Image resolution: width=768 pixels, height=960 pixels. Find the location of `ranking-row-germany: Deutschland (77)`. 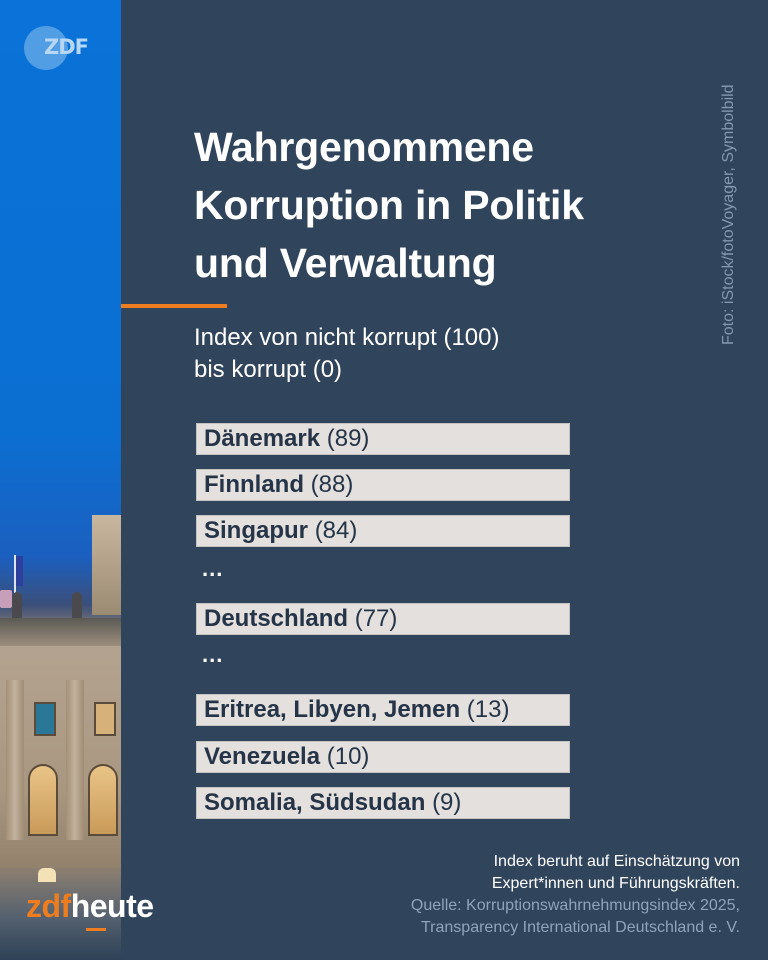

ranking-row-germany: Deutschland (77) is located at coordinates (383, 619).